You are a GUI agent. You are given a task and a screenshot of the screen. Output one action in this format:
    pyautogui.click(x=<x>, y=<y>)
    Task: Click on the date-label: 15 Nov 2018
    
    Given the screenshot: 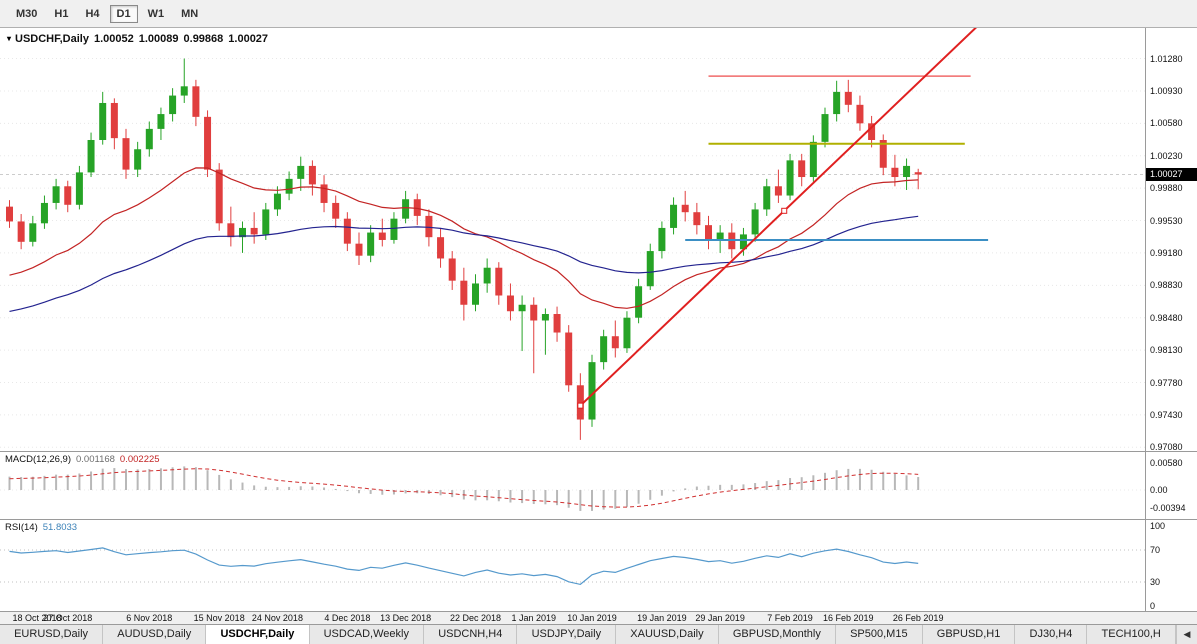 What is the action you would take?
    pyautogui.click(x=219, y=618)
    